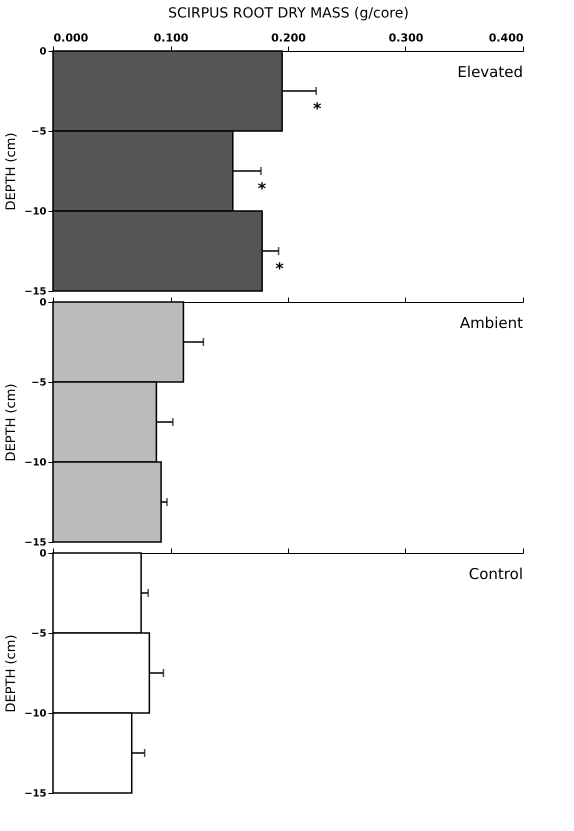 Image resolution: width=574 pixels, height=831 pixels. I want to click on x-tick-label: 0.300, so click(406, 38).